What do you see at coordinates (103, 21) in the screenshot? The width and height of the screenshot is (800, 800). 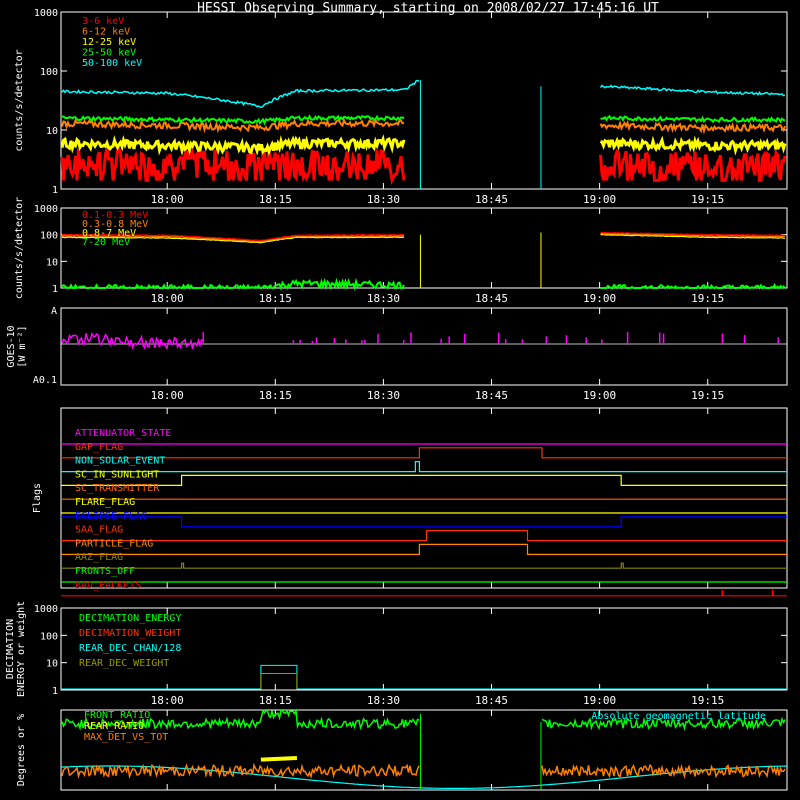 I see `legend-entry: 3-6 keV` at bounding box center [103, 21].